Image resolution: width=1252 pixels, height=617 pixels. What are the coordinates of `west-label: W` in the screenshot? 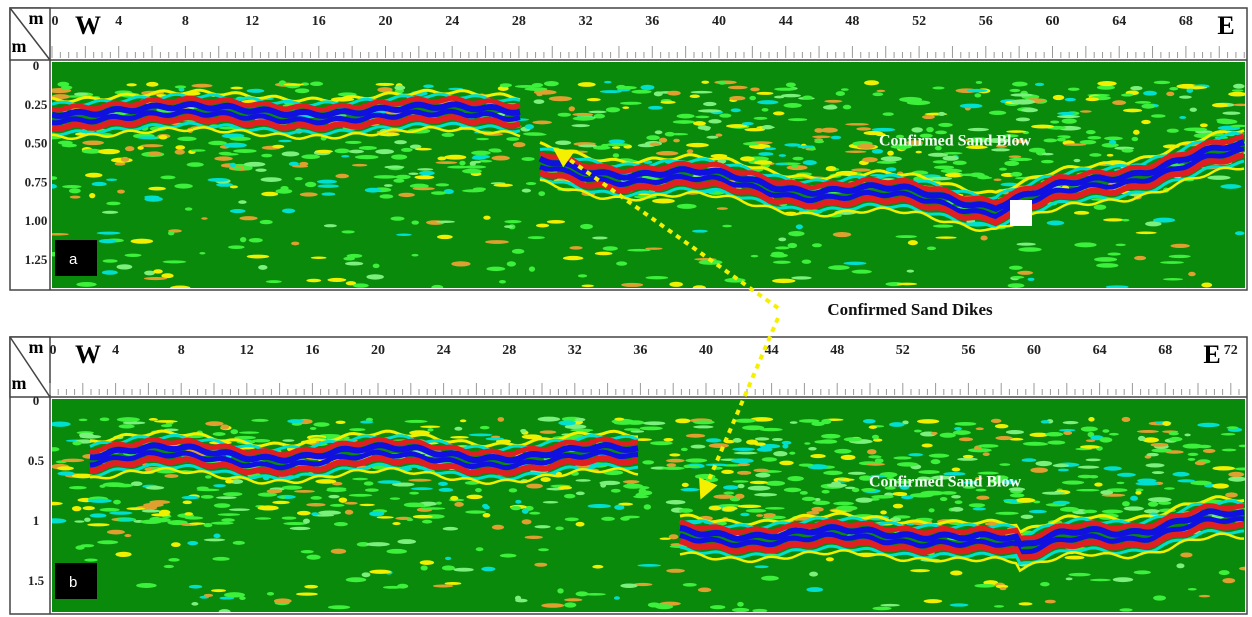 It's located at (88, 354).